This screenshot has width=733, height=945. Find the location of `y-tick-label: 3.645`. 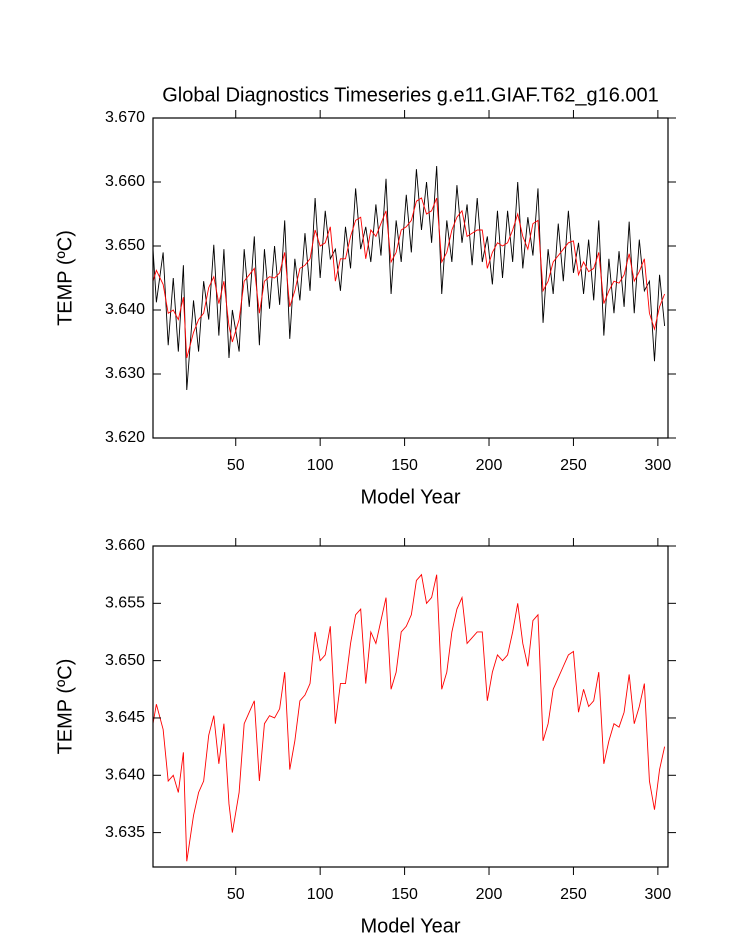

y-tick-label: 3.645 is located at coordinates (125, 717).